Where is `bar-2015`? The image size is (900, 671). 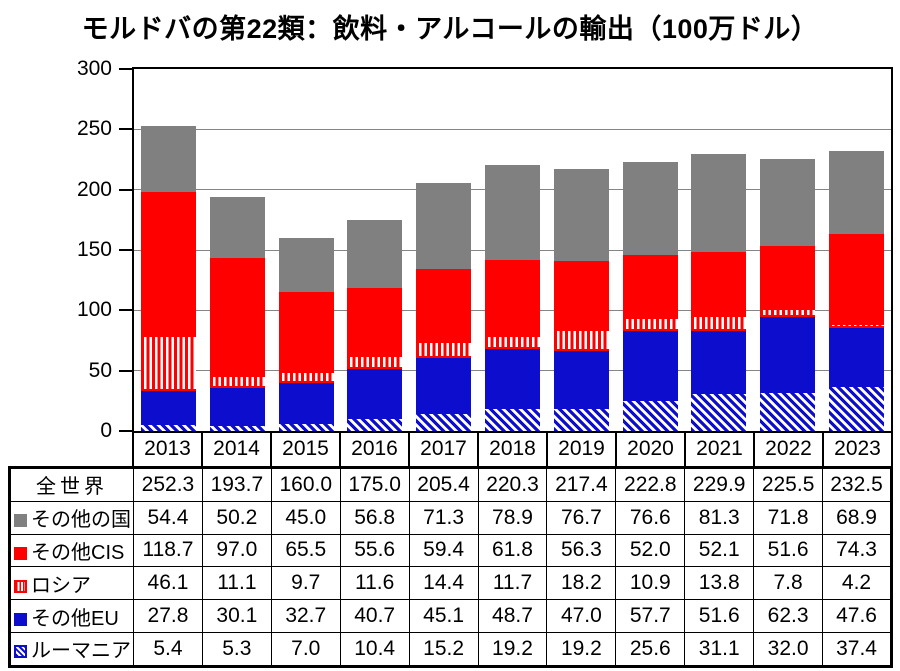 bar-2015 is located at coordinates (306, 334).